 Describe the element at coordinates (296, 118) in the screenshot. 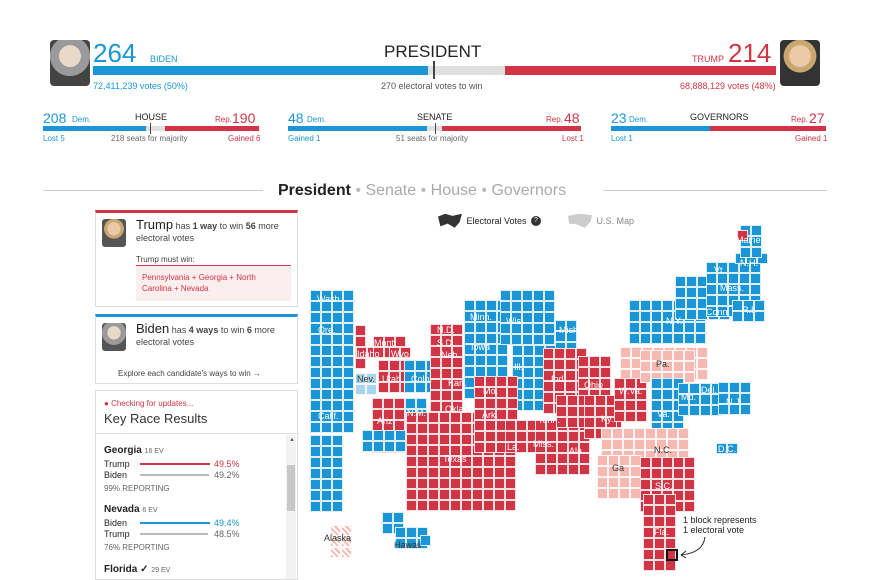

I see `senate-dem-count: 48` at that location.